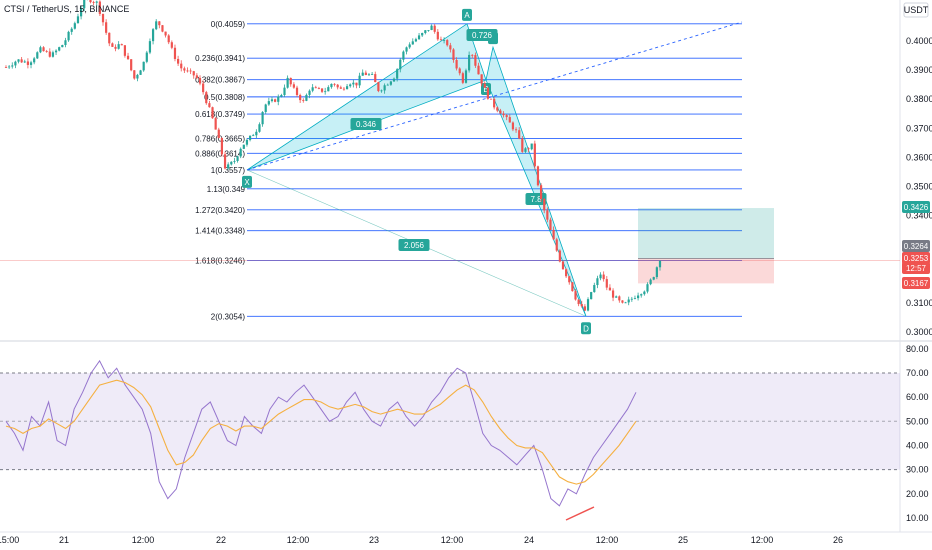  Describe the element at coordinates (919, 303) in the screenshot. I see `price-axis-tick-label: 0.3100` at that location.